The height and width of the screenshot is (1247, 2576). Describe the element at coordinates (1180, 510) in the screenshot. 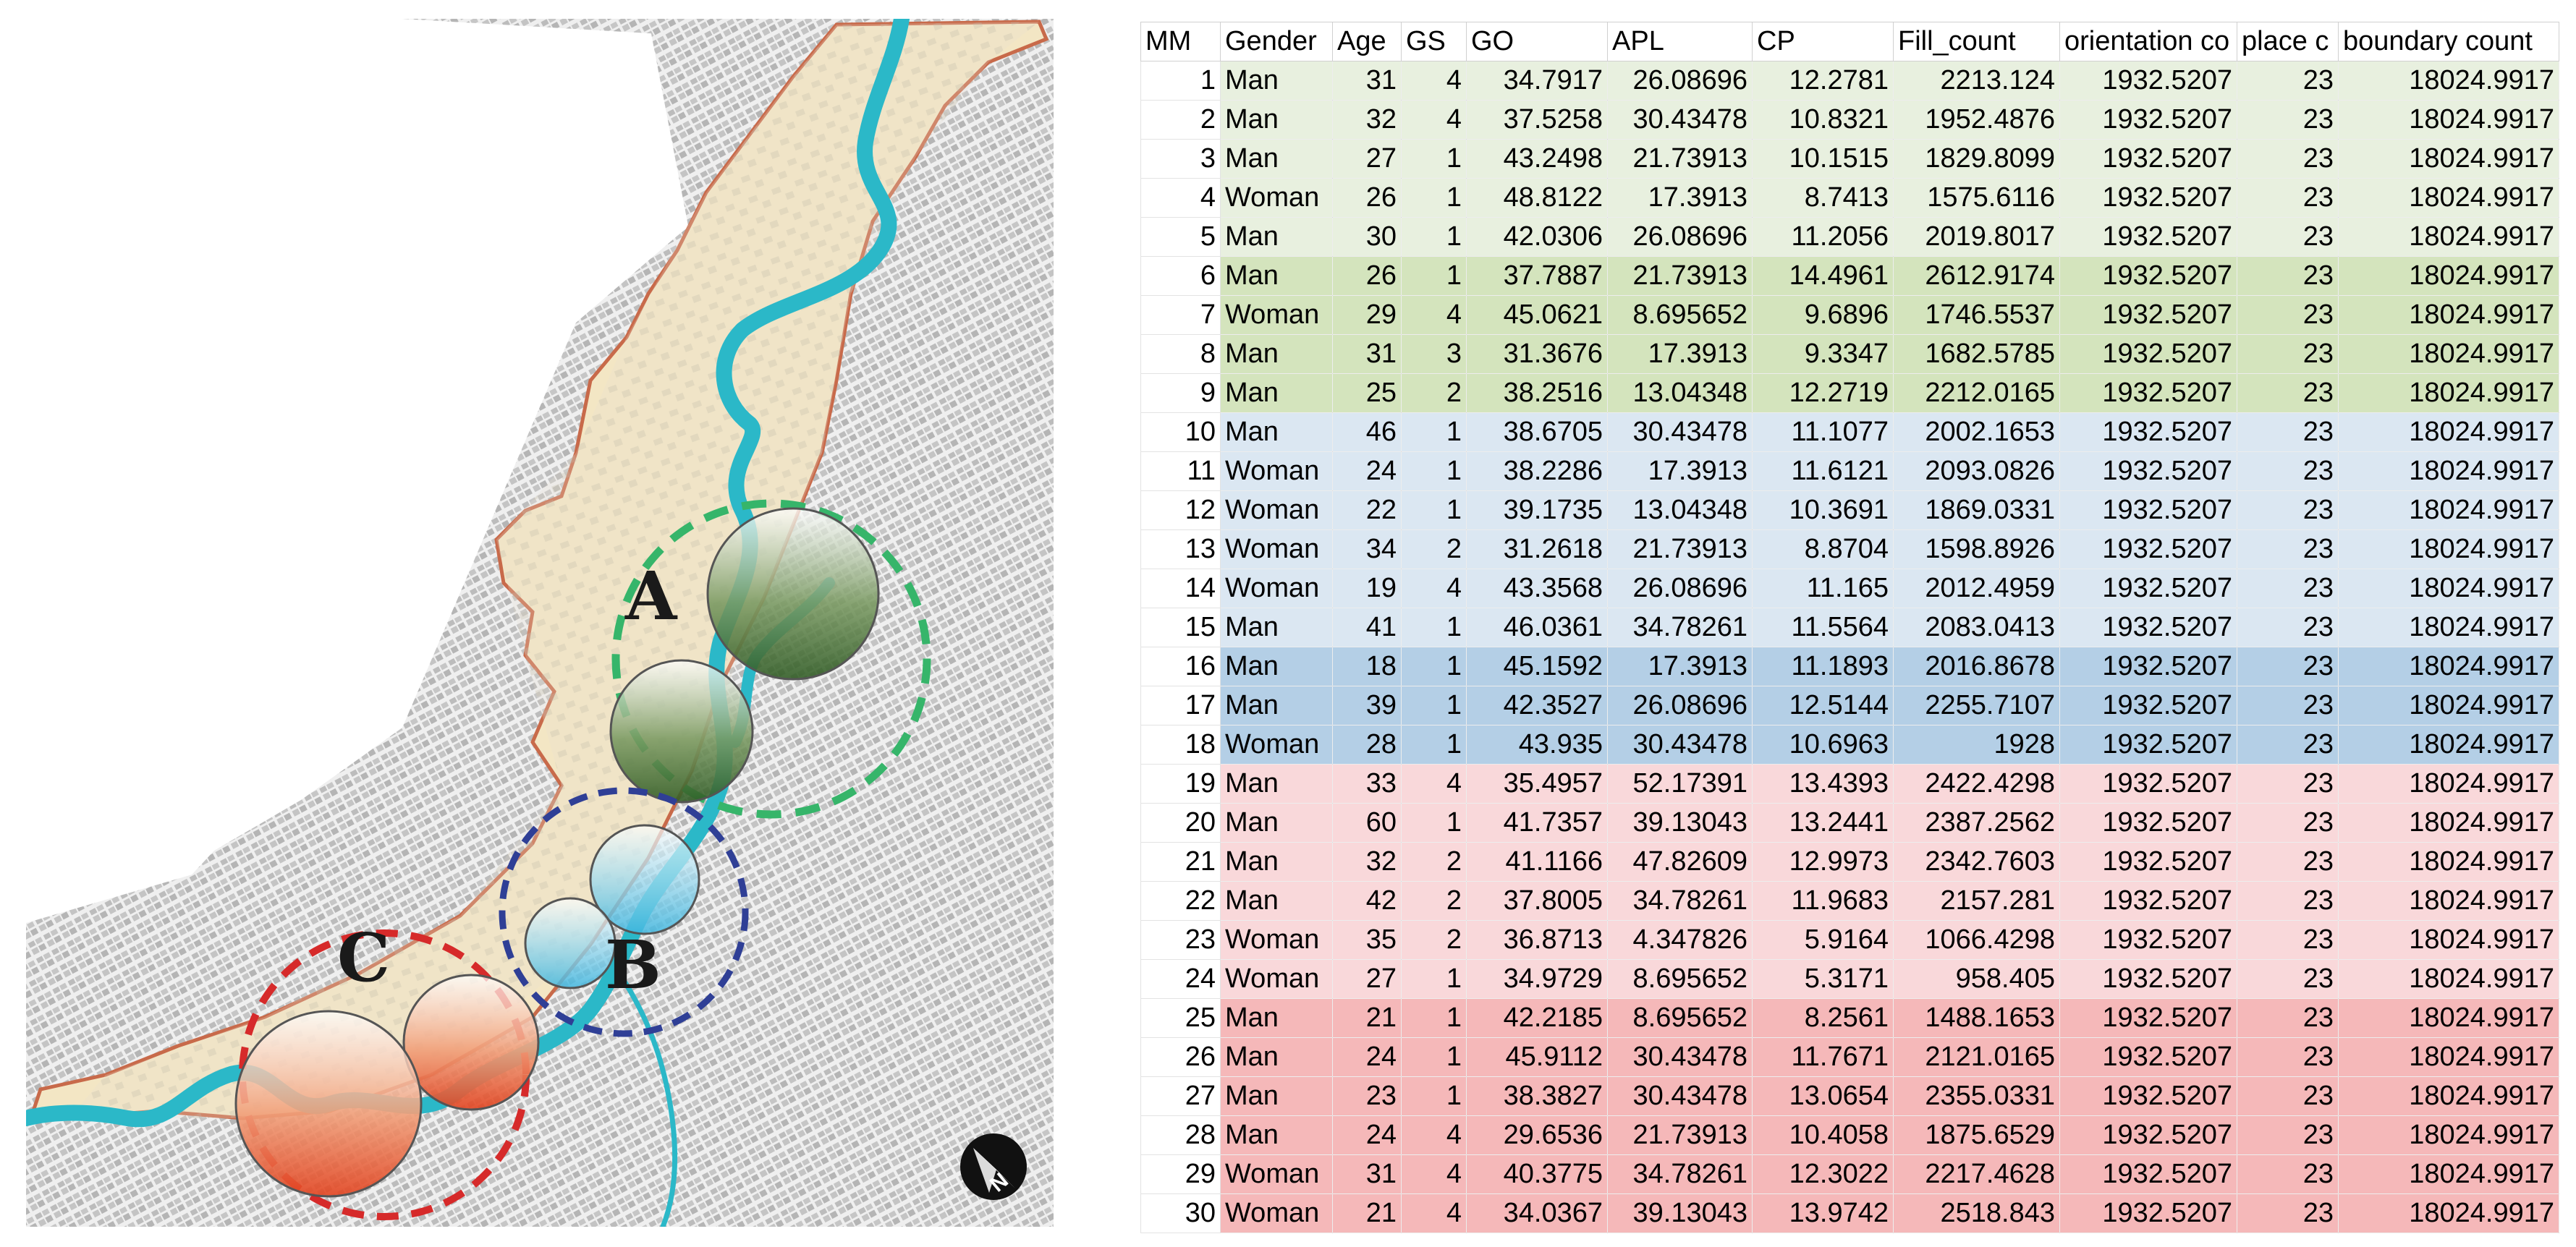

I see `cell-mm: 12` at that location.